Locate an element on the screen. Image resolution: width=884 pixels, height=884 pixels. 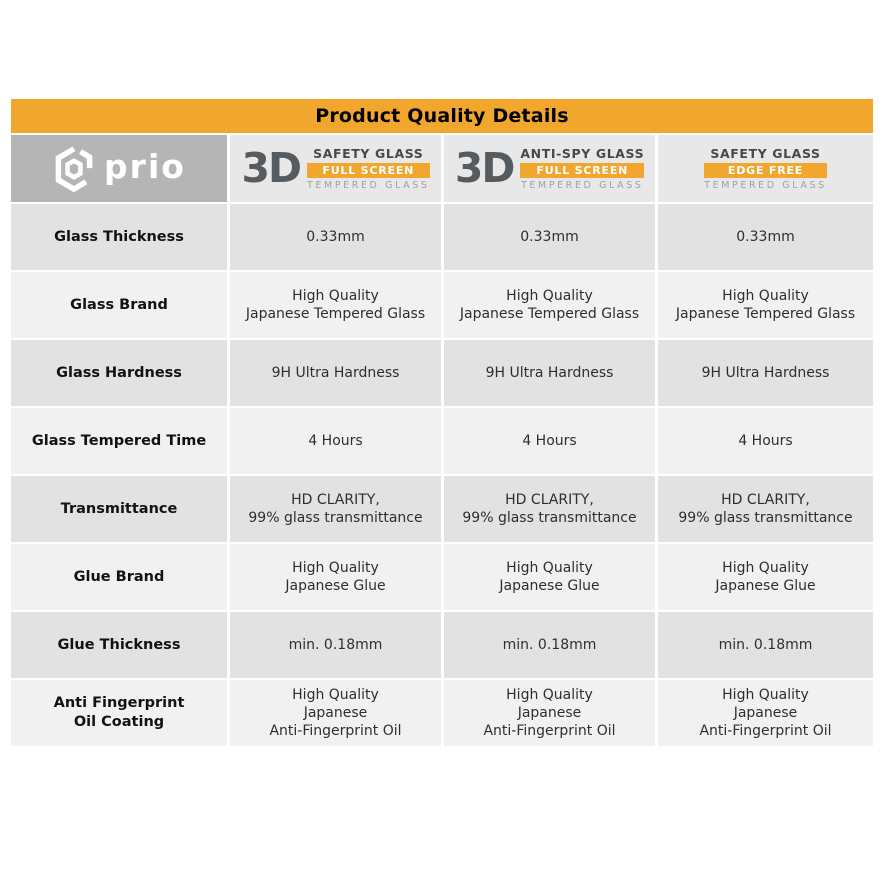
row-label-glass-hardness: Glass Hardness is located at coordinates (119, 373).